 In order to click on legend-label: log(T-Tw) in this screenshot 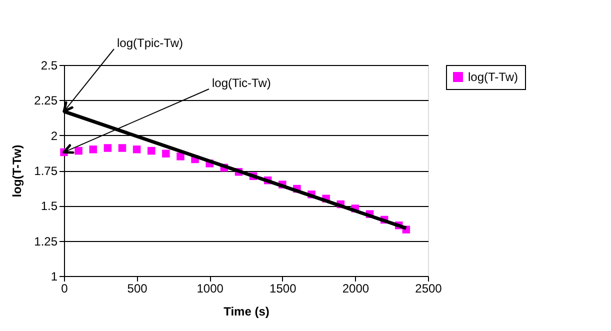, I will do `click(493, 77)`.